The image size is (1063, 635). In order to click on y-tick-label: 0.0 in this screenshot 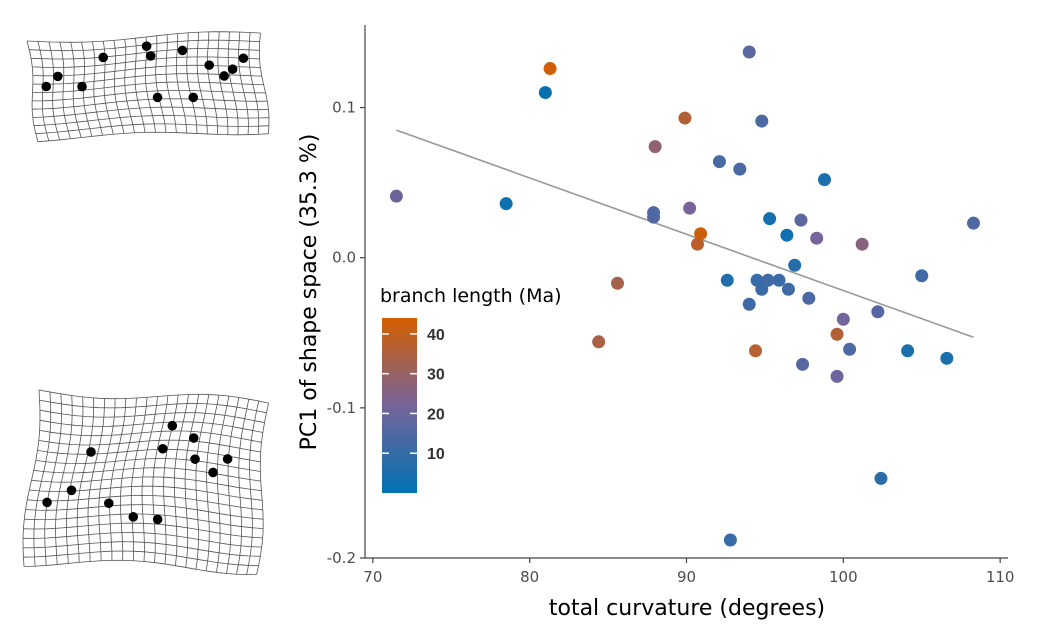, I will do `click(344, 258)`.